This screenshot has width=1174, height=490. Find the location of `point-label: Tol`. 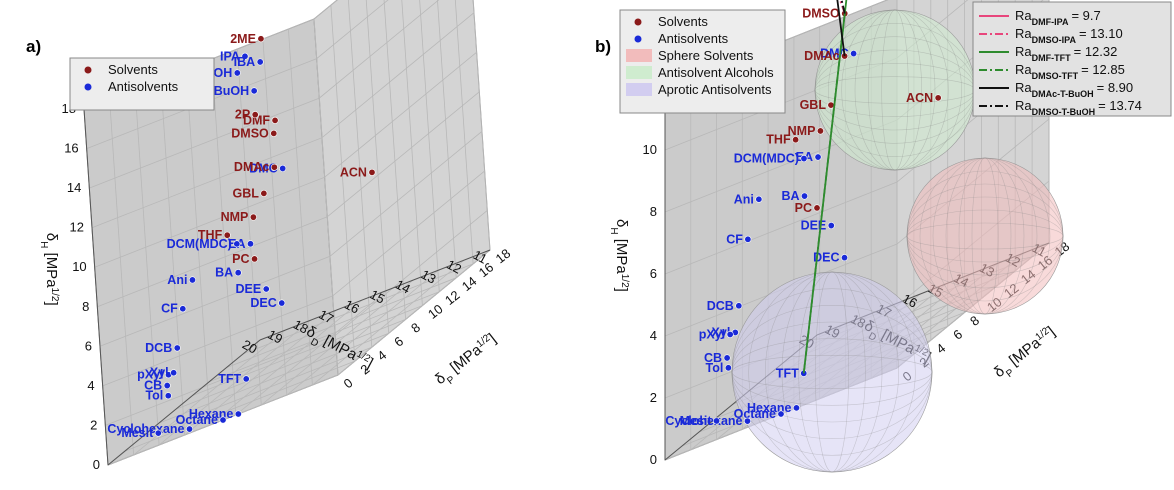

point-label: Tol is located at coordinates (715, 368).